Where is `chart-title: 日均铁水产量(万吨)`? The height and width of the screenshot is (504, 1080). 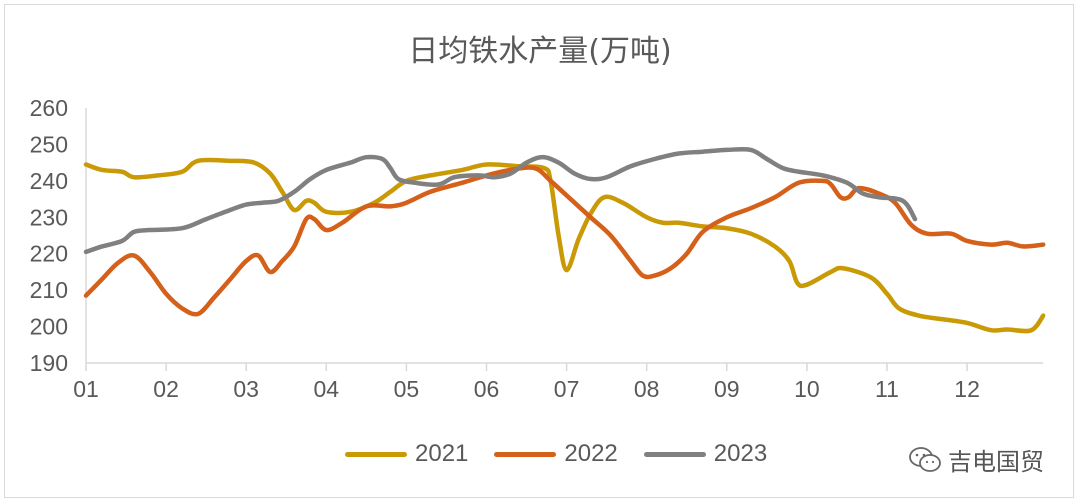 chart-title: 日均铁水产量(万吨) is located at coordinates (540, 51).